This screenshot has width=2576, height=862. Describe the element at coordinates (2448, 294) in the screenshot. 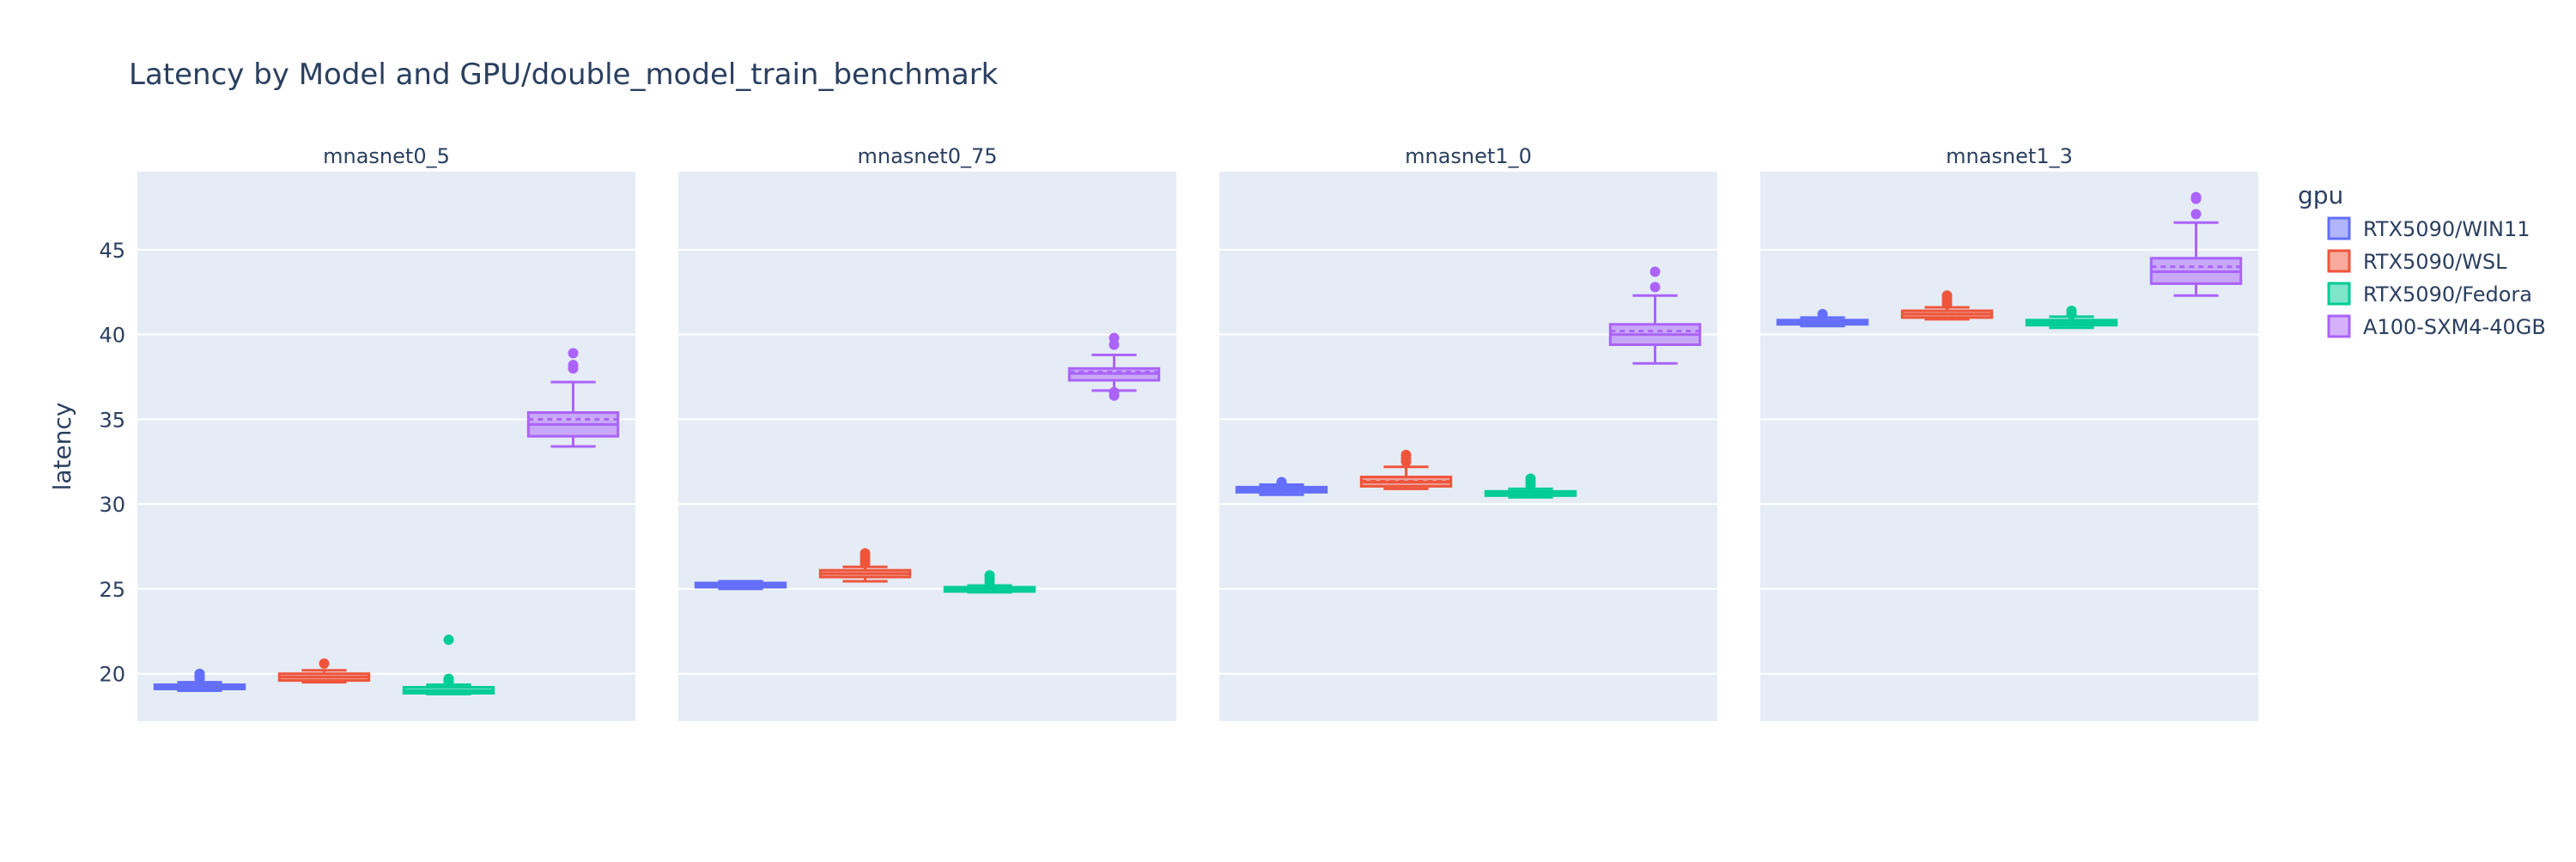

I see `legend-label: RTX5090/Fedora` at that location.